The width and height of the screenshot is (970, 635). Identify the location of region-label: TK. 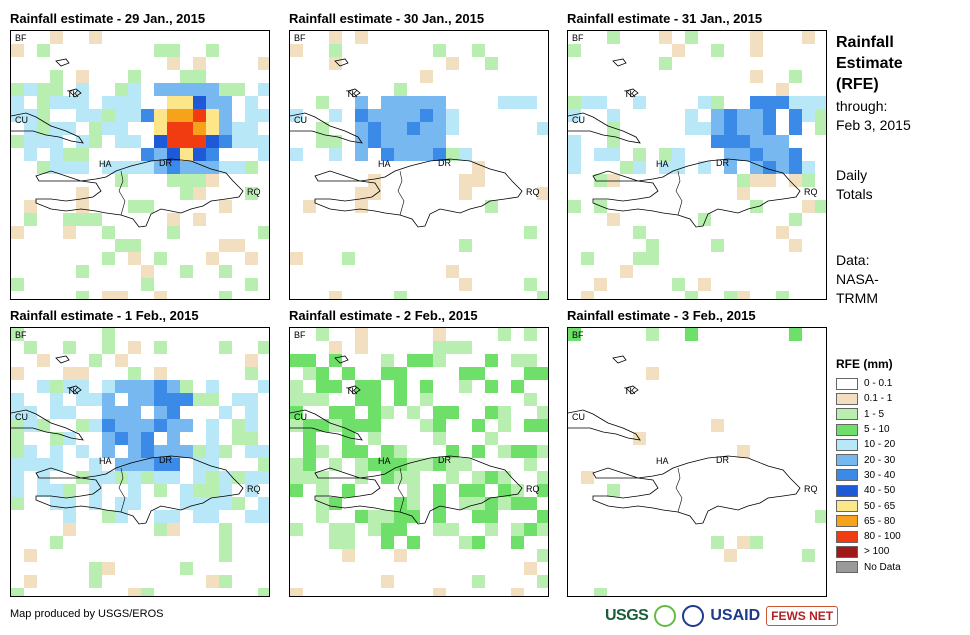
(630, 391).